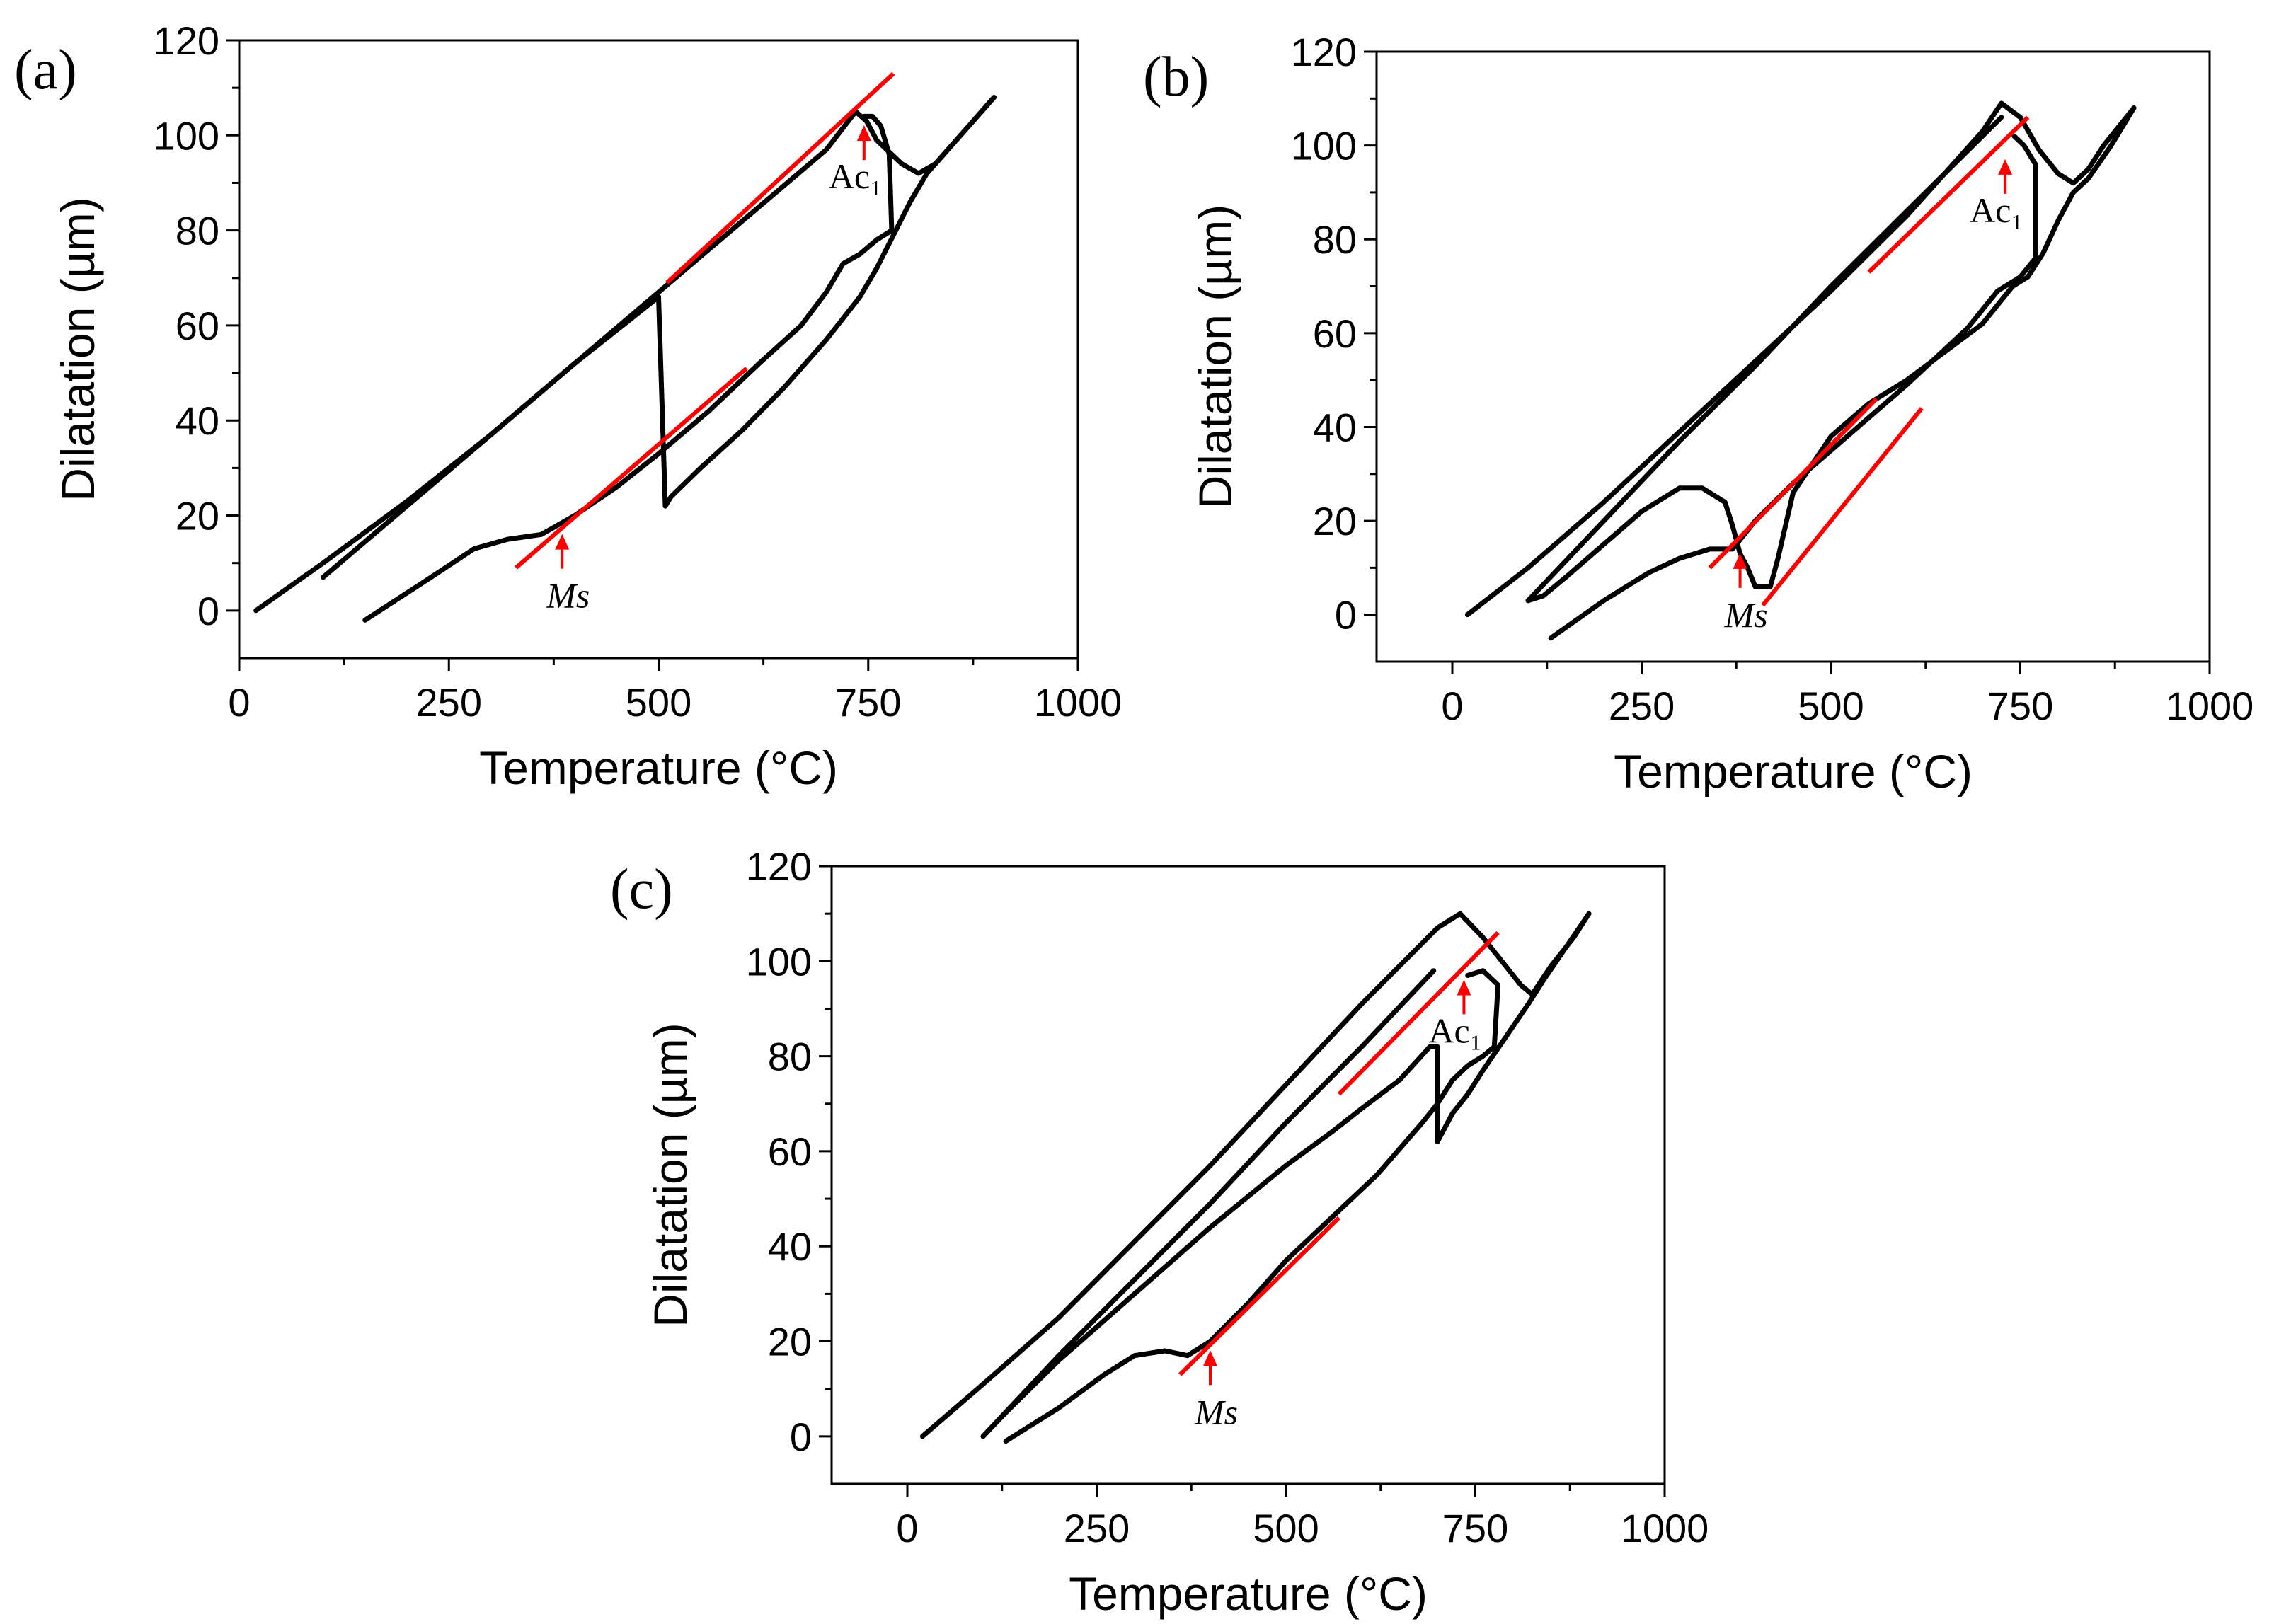  Describe the element at coordinates (45, 70) in the screenshot. I see `panel-label: (a)` at that location.